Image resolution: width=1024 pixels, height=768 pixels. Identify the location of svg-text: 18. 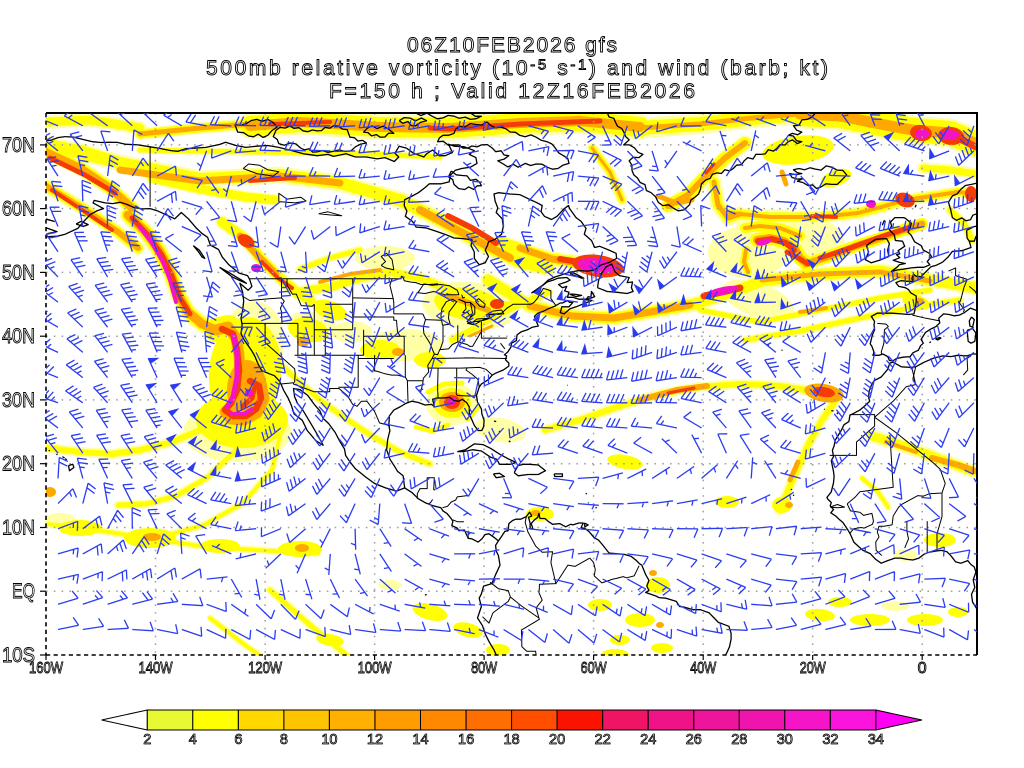
(512, 740).